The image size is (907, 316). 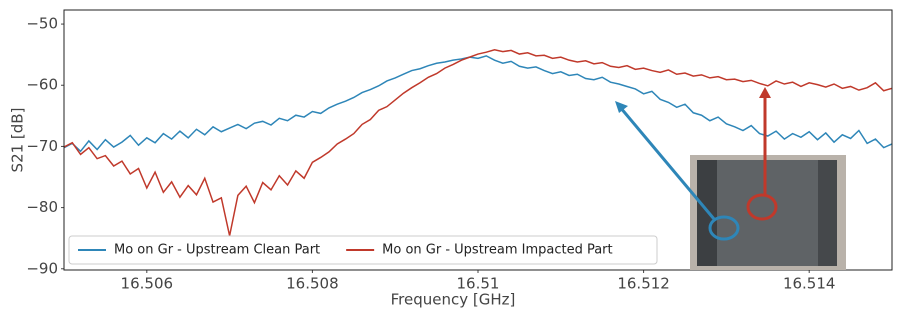 I want to click on y-axis-label: S21 [dB], so click(x=18, y=140).